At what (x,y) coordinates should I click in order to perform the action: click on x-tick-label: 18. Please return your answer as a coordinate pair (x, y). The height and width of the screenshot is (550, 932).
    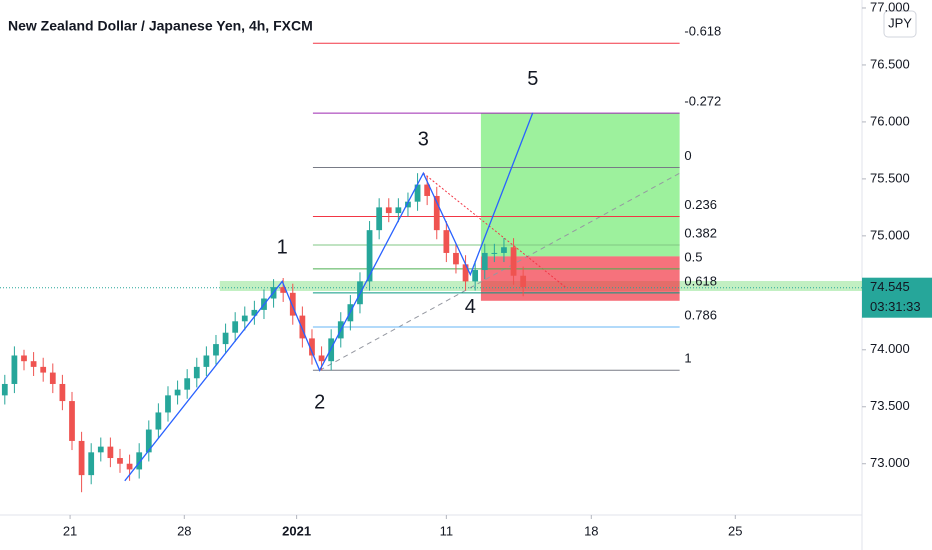
    Looking at the image, I should click on (591, 530).